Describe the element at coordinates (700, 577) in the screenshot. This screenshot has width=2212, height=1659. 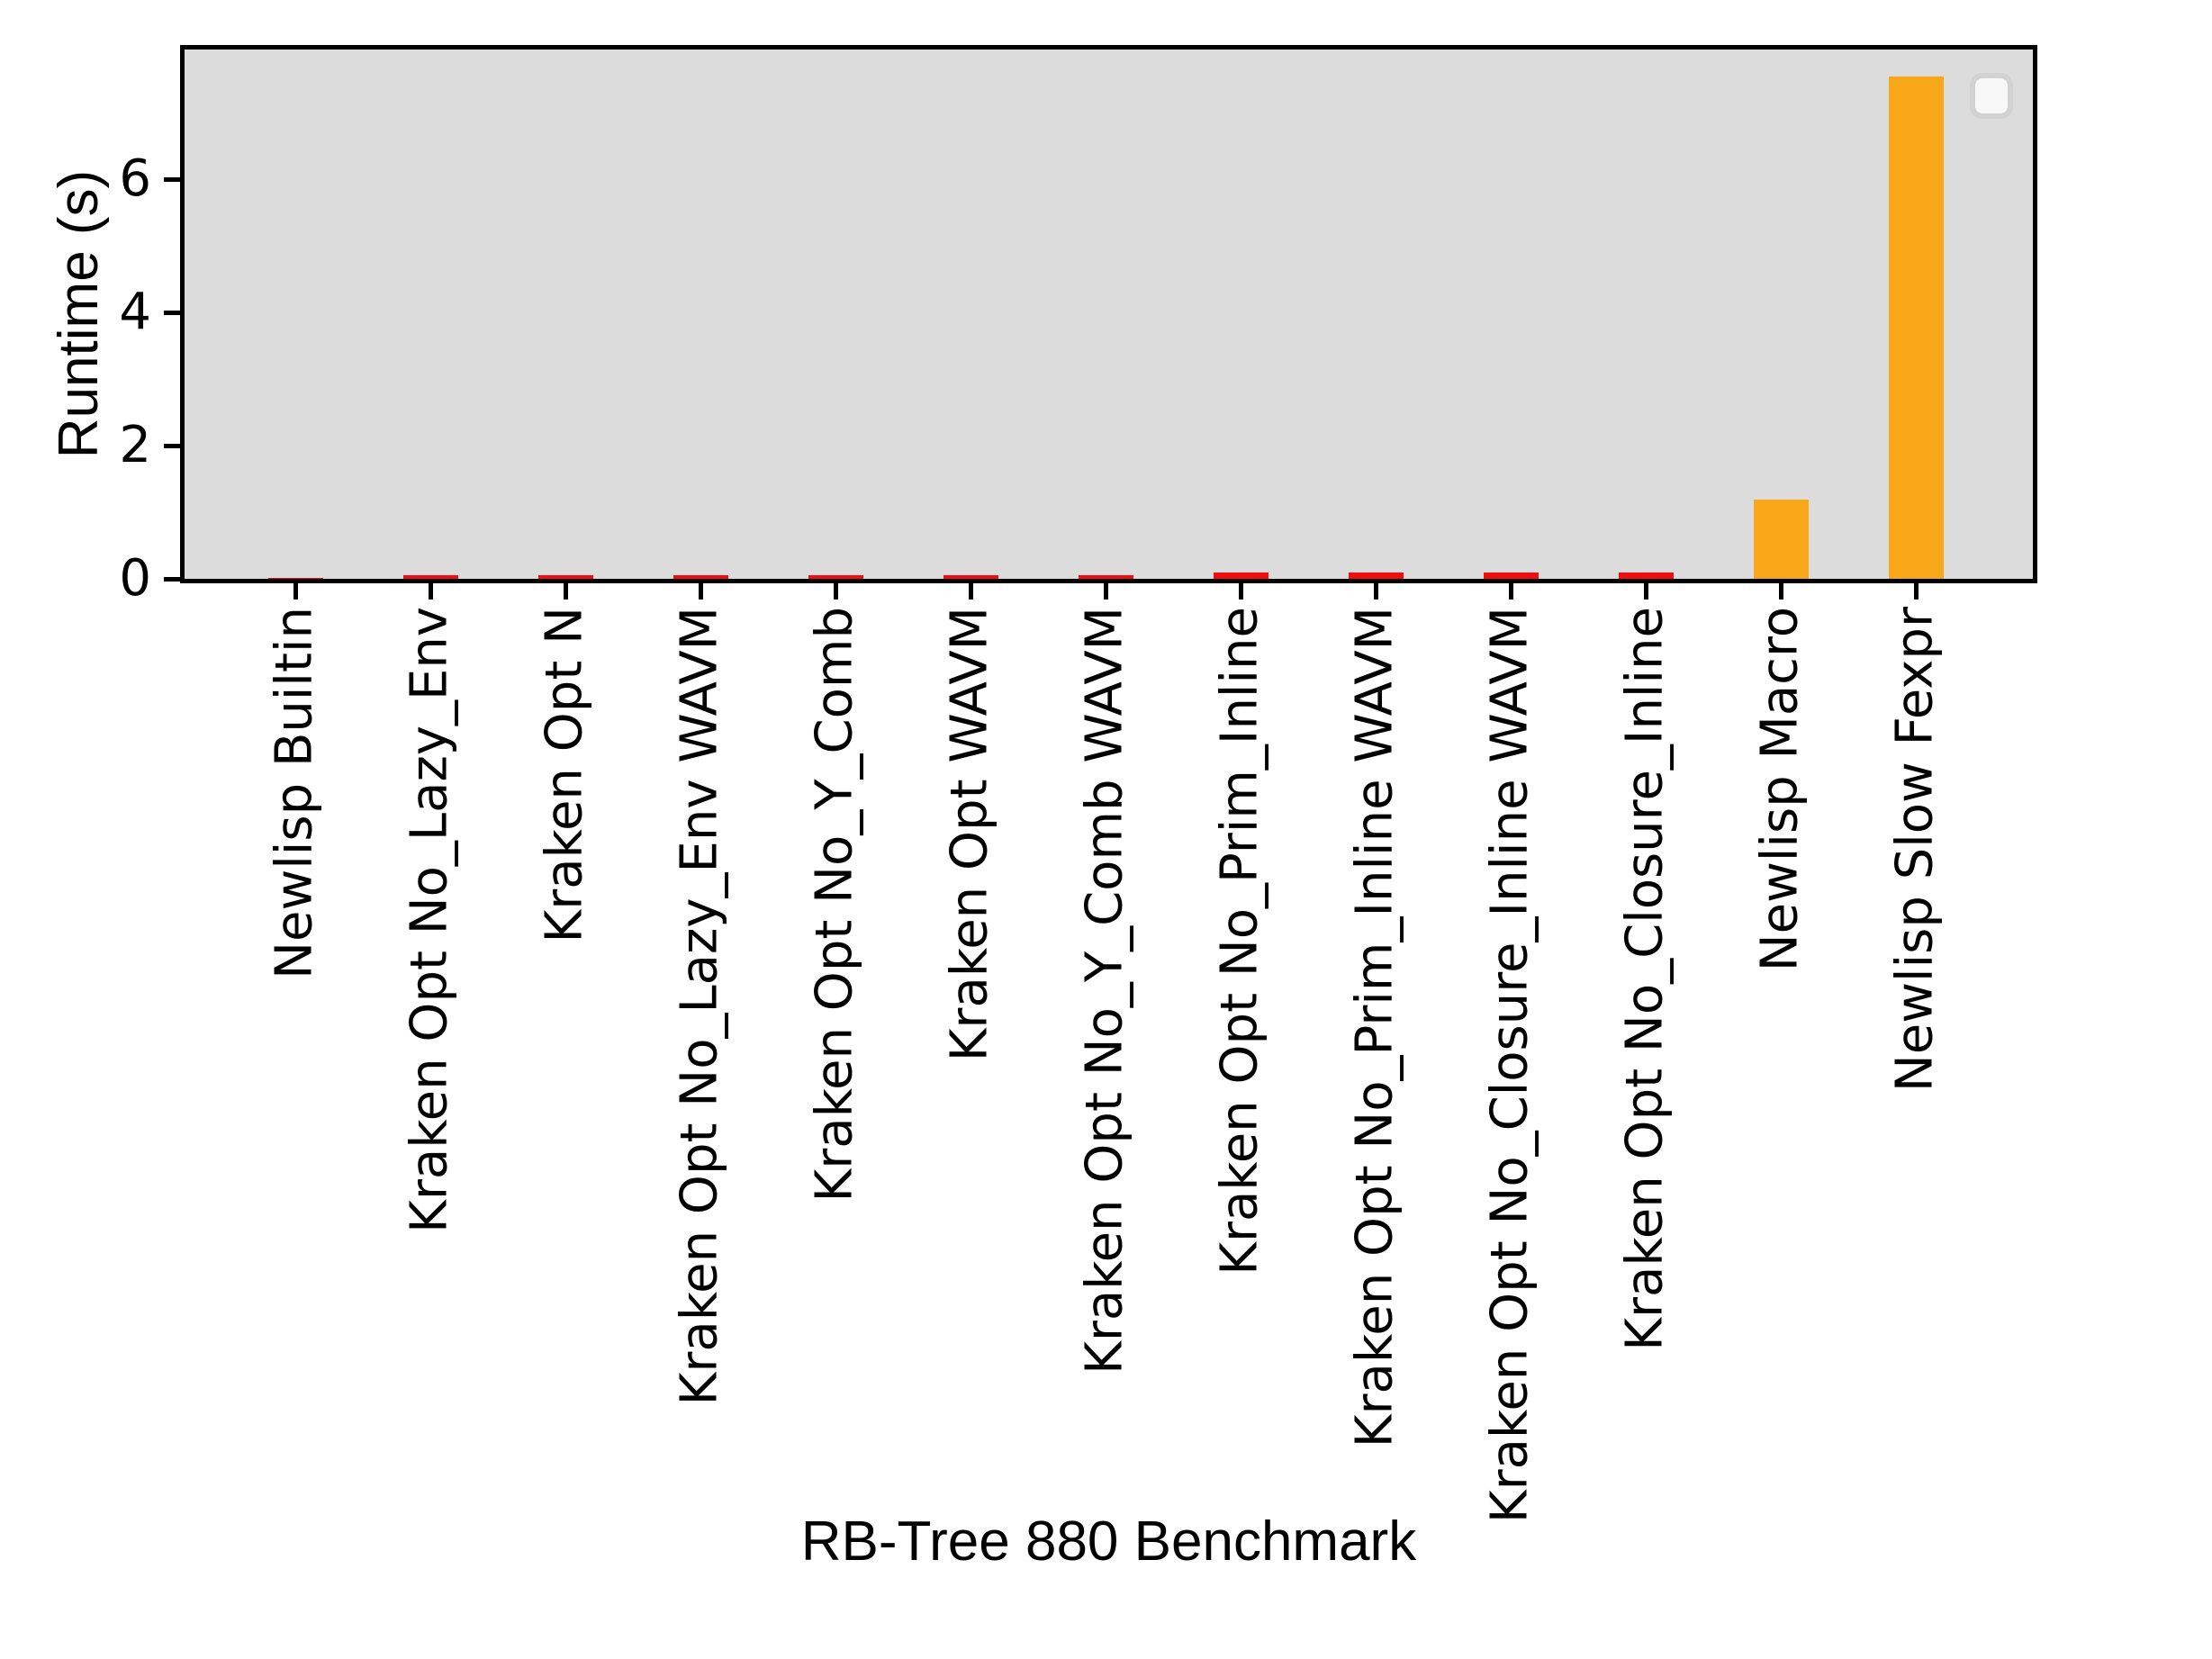
I see `bar-kraken-opt-no-lazy-env-wavm` at that location.